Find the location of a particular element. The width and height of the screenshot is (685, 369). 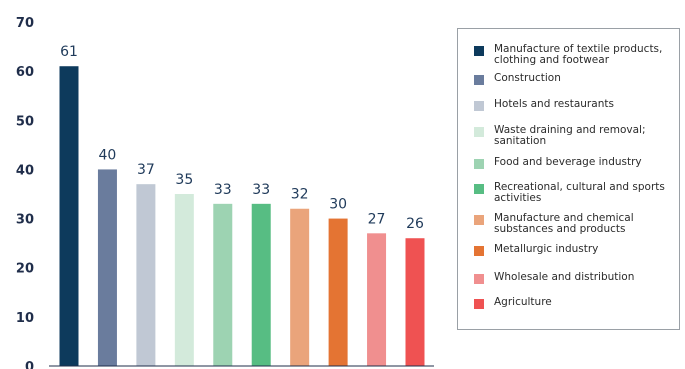

legend-item: Agriculture is located at coordinates (574, 303).